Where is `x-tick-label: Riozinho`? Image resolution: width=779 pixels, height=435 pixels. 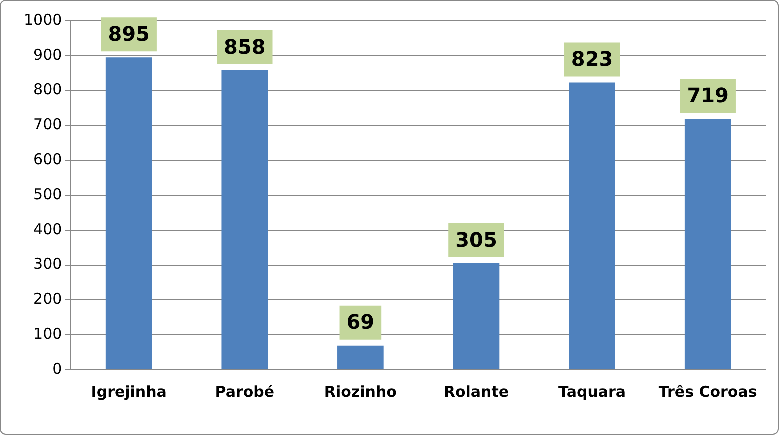
x-tick-label: Riozinho is located at coordinates (360, 391).